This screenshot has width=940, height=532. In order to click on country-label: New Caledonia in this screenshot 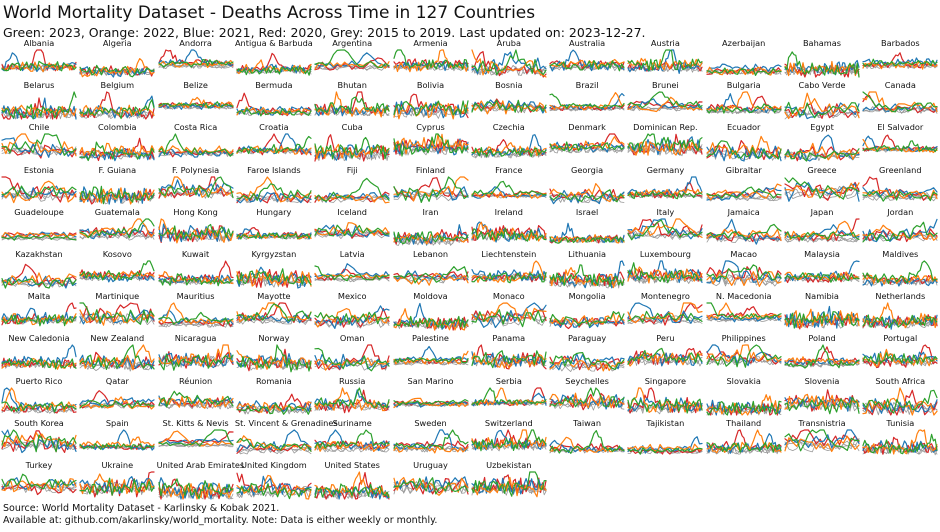, I will do `click(39, 338)`.